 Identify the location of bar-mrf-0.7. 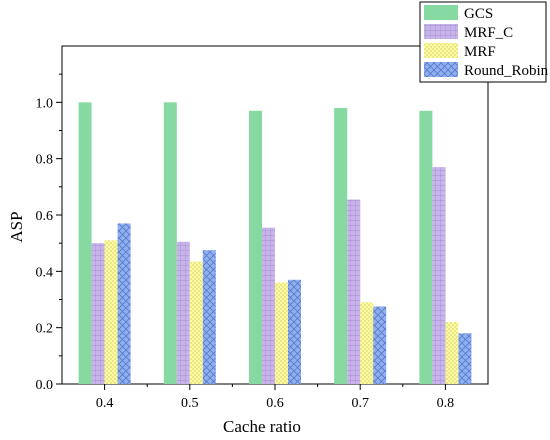
(367, 343).